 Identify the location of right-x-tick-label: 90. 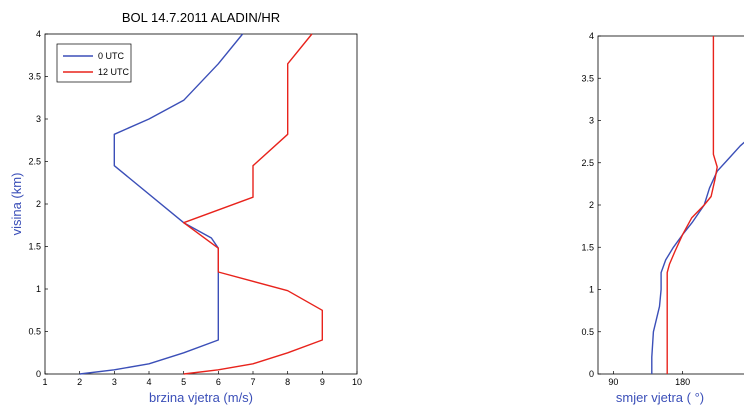
(613, 382).